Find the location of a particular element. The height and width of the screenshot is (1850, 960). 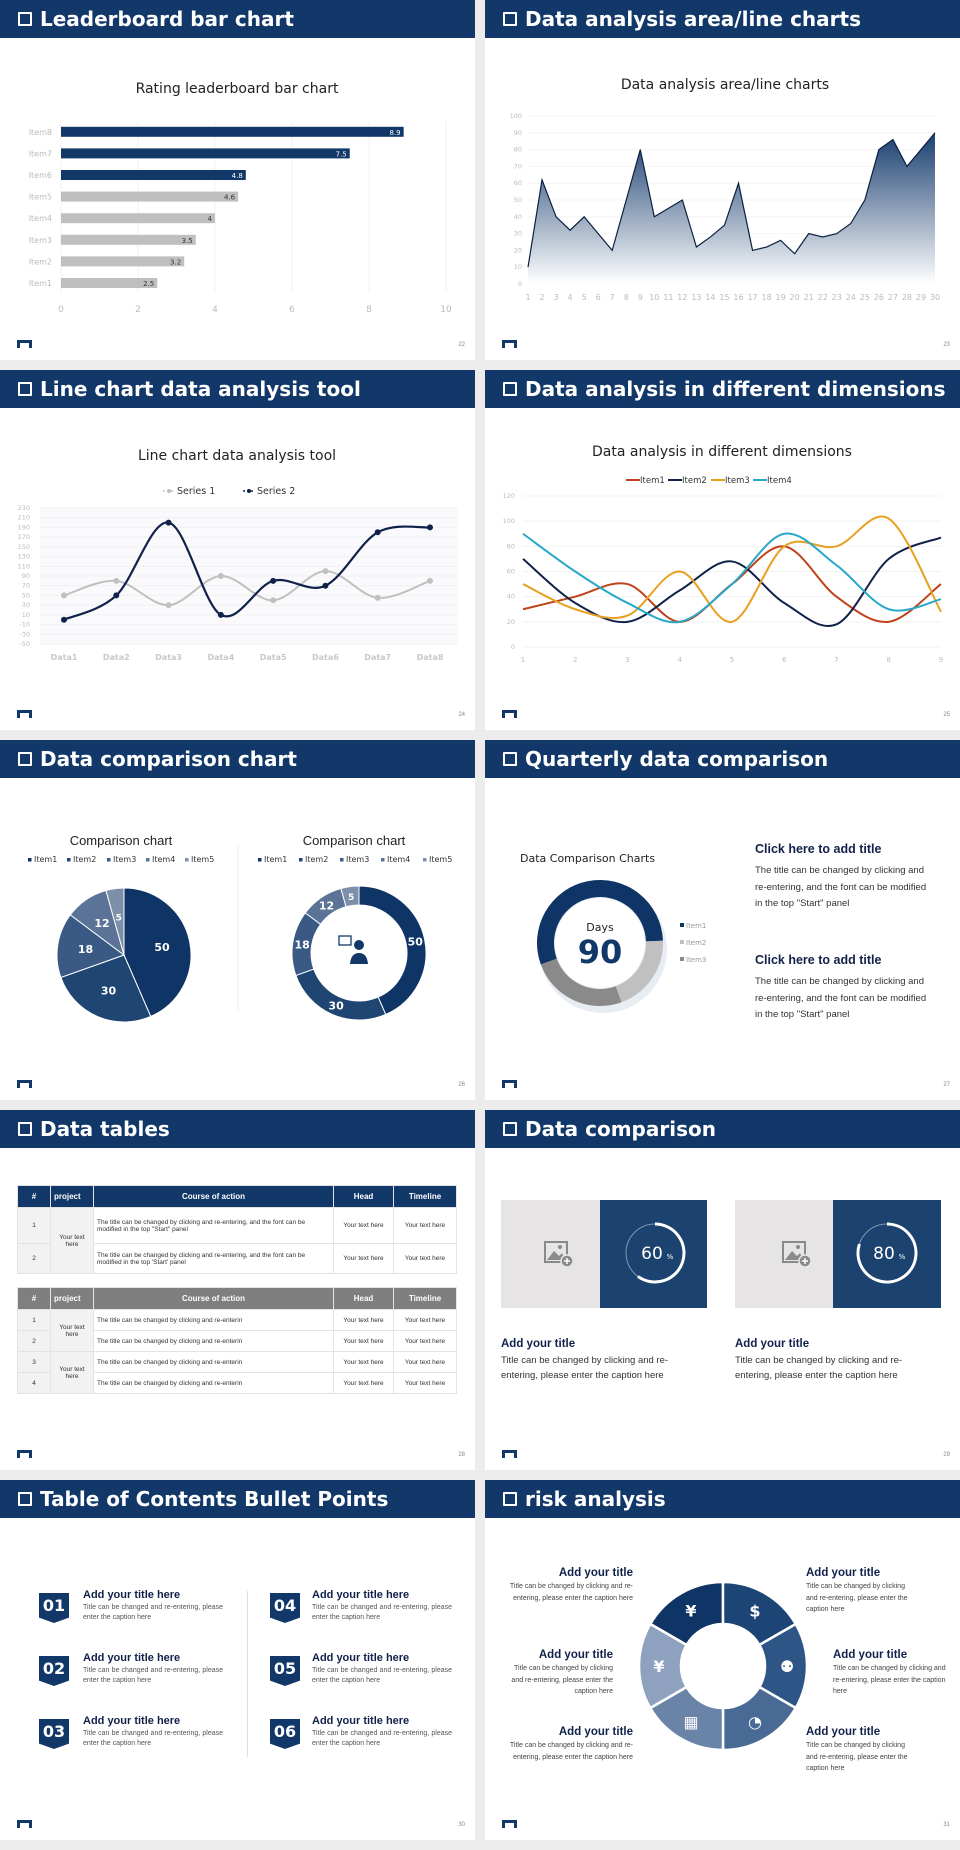

tick-label: 7 is located at coordinates (612, 297).